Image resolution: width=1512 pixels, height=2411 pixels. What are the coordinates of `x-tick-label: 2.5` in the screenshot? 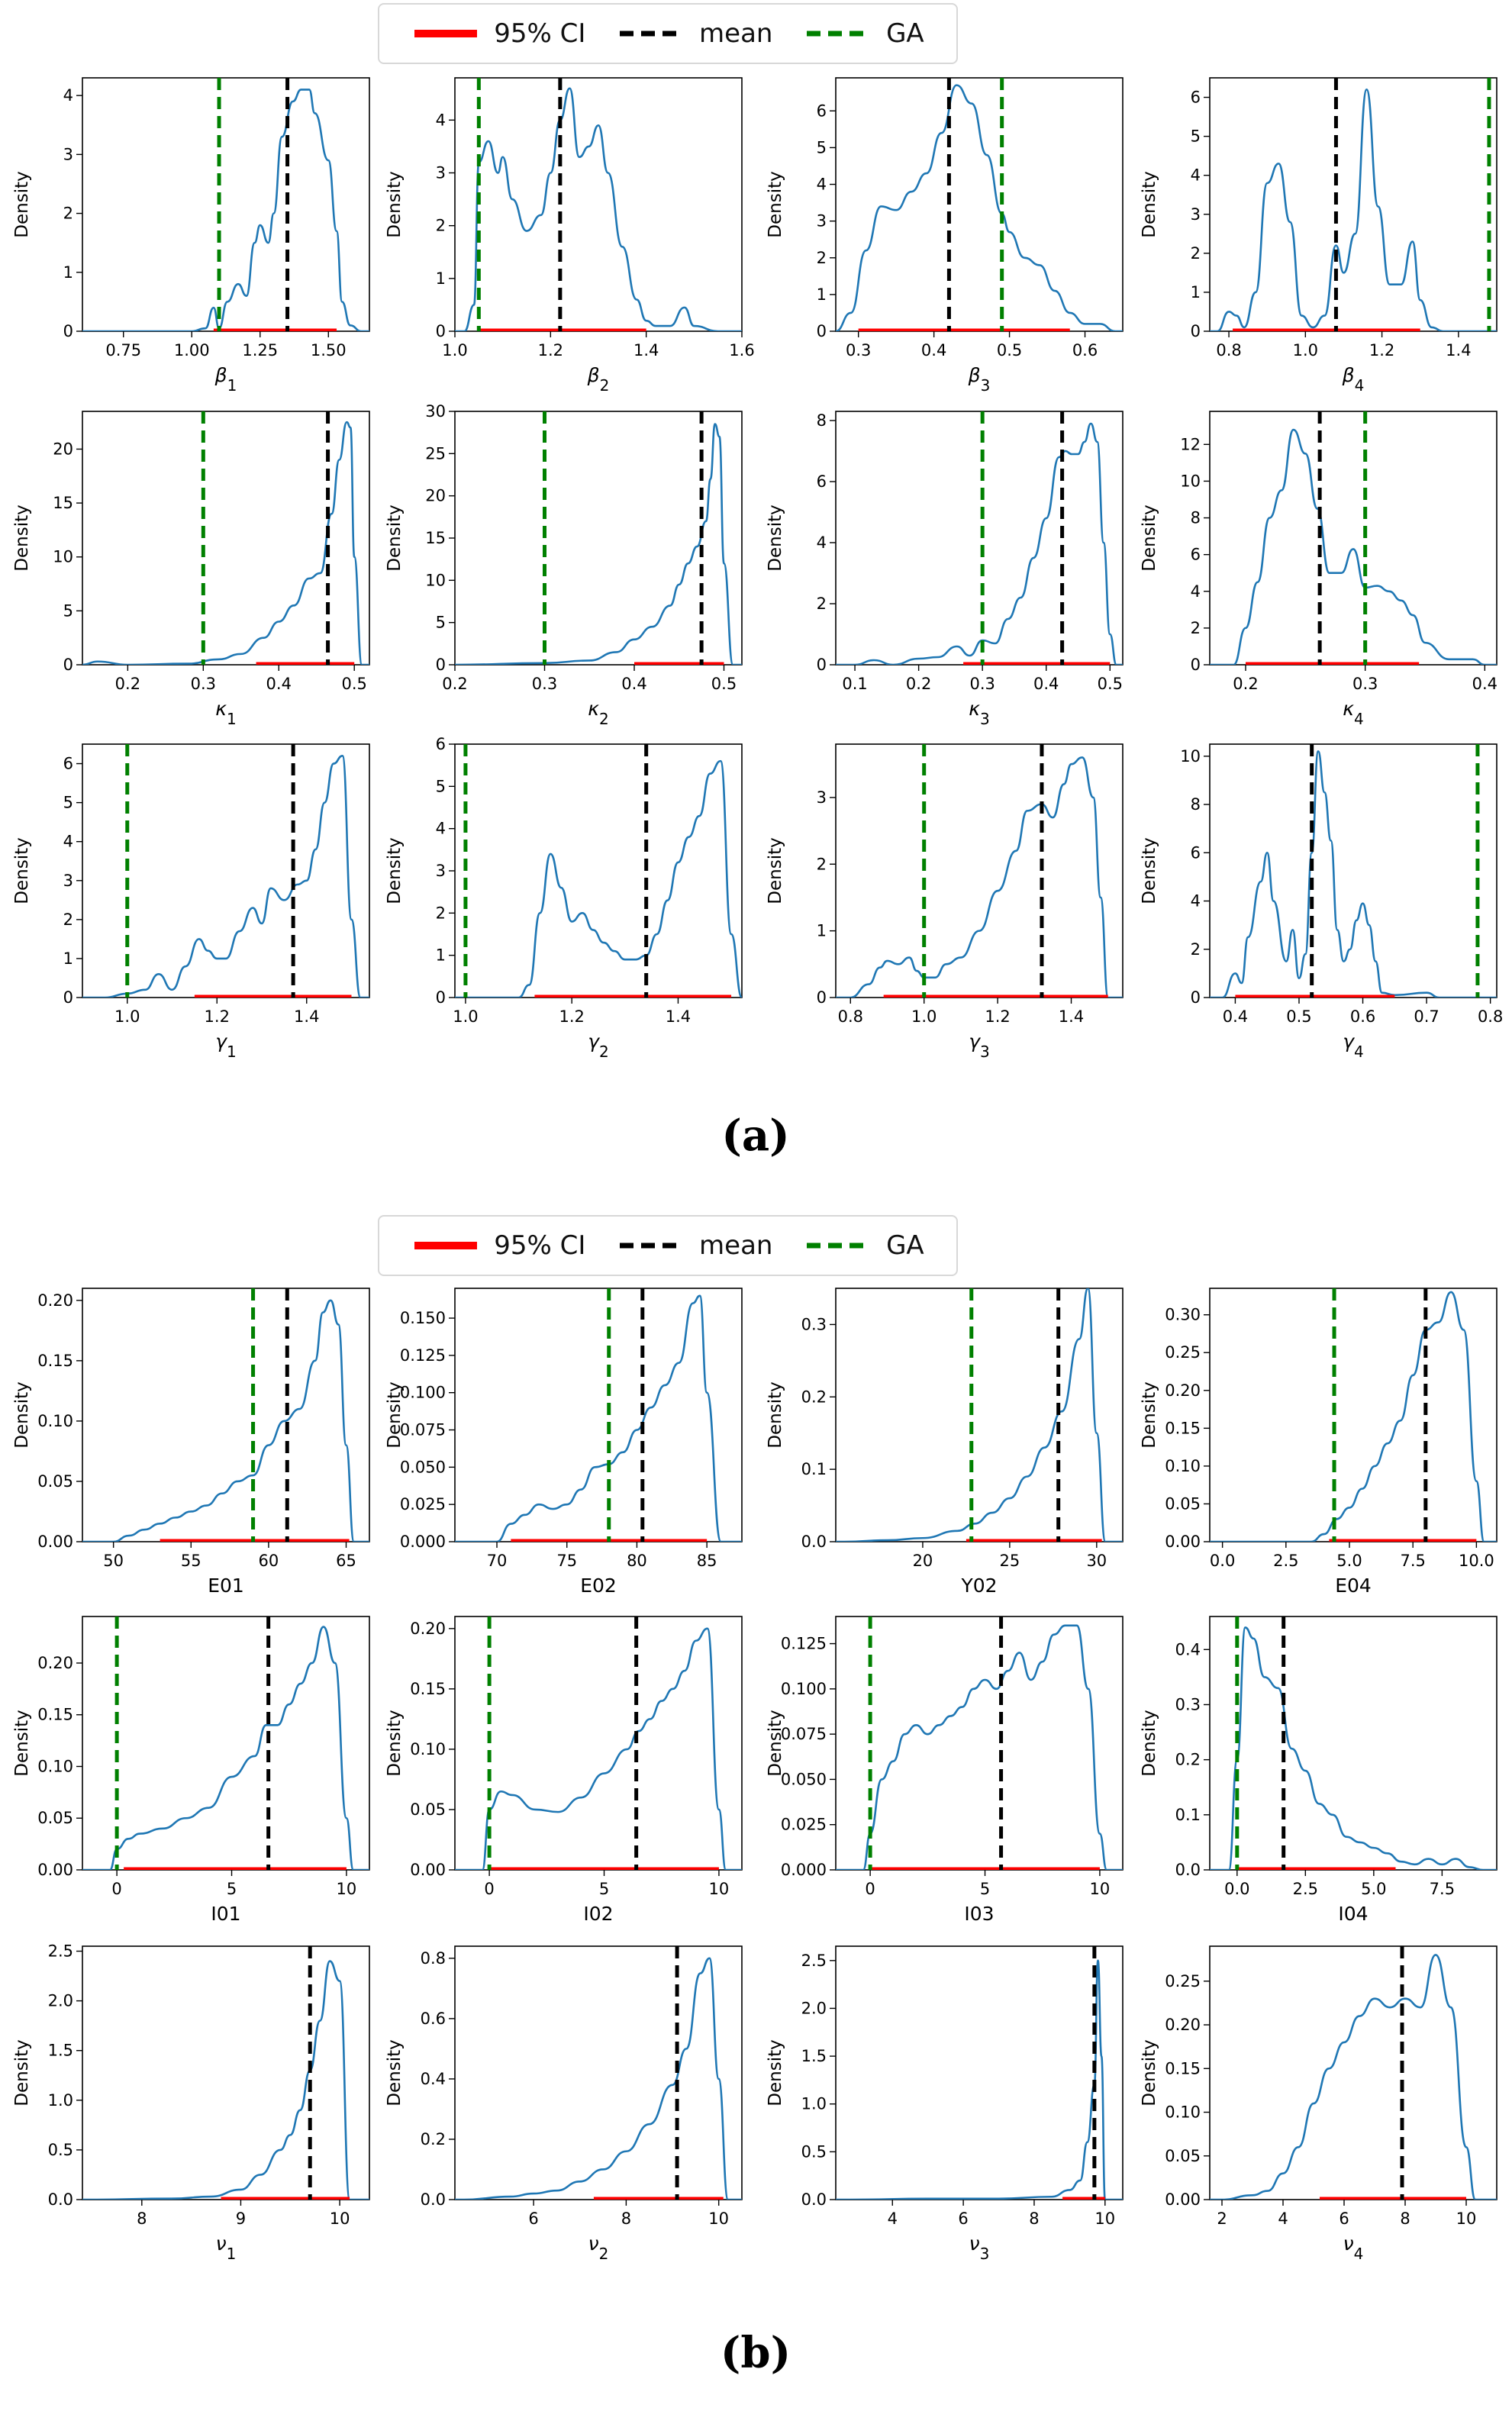 It's located at (1285, 1561).